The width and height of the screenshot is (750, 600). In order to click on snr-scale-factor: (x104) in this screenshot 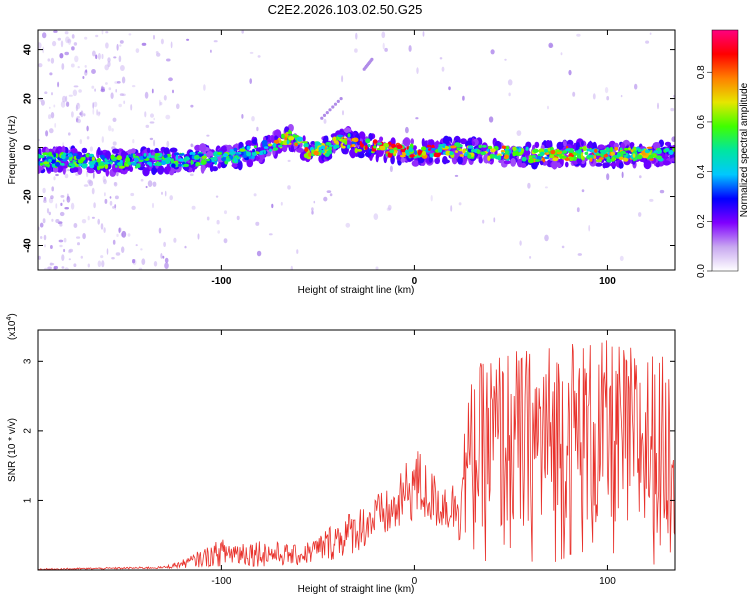, I will do `click(12, 326)`.